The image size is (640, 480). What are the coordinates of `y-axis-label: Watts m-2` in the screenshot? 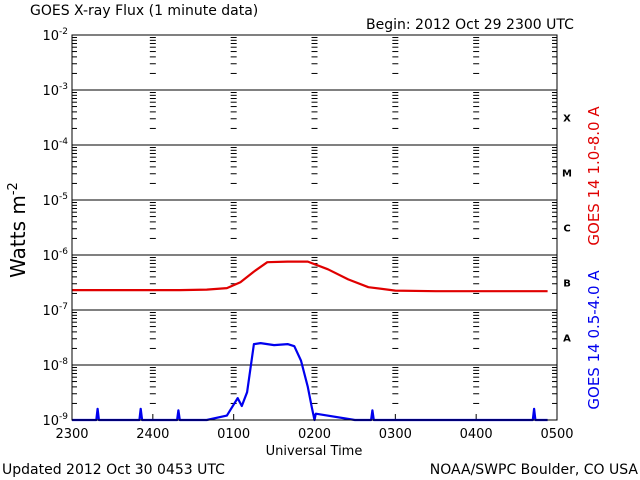 It's located at (18, 230).